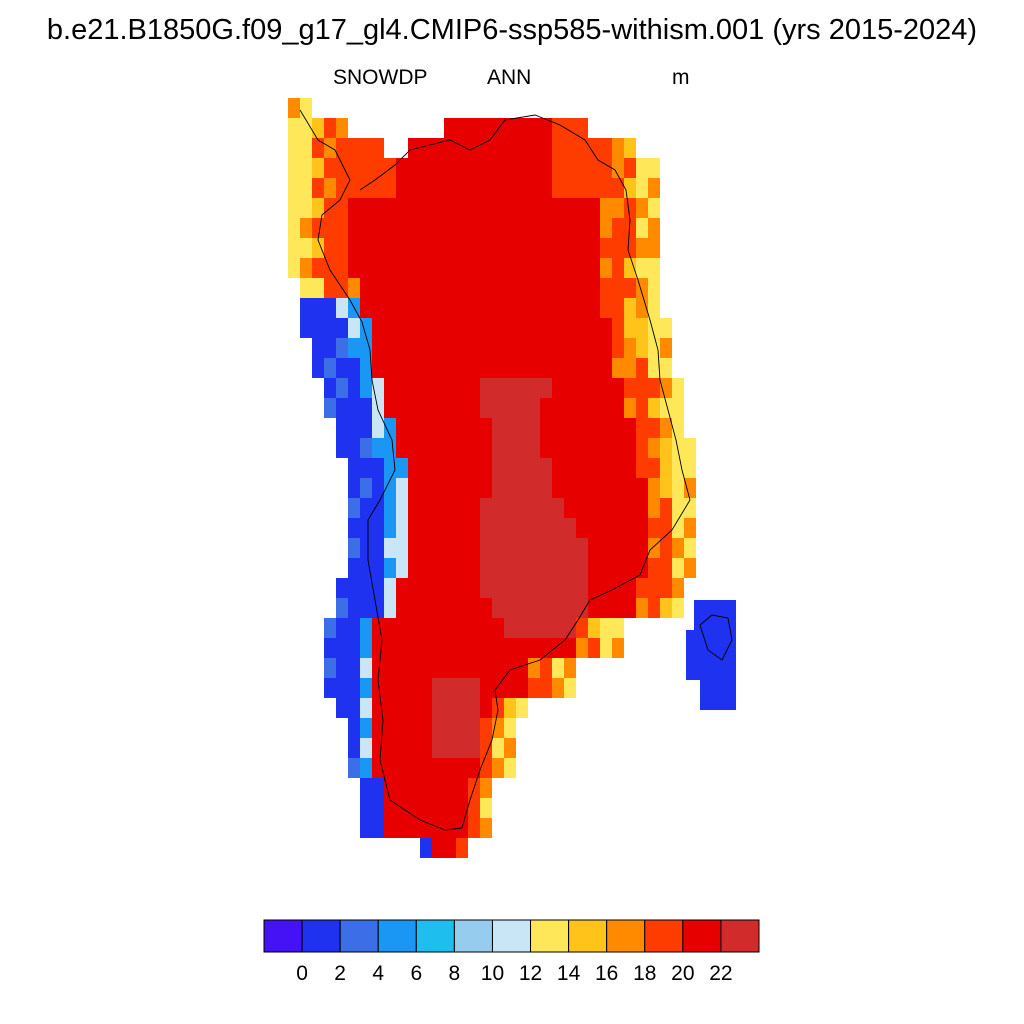  I want to click on colorbar-box, so click(435, 936).